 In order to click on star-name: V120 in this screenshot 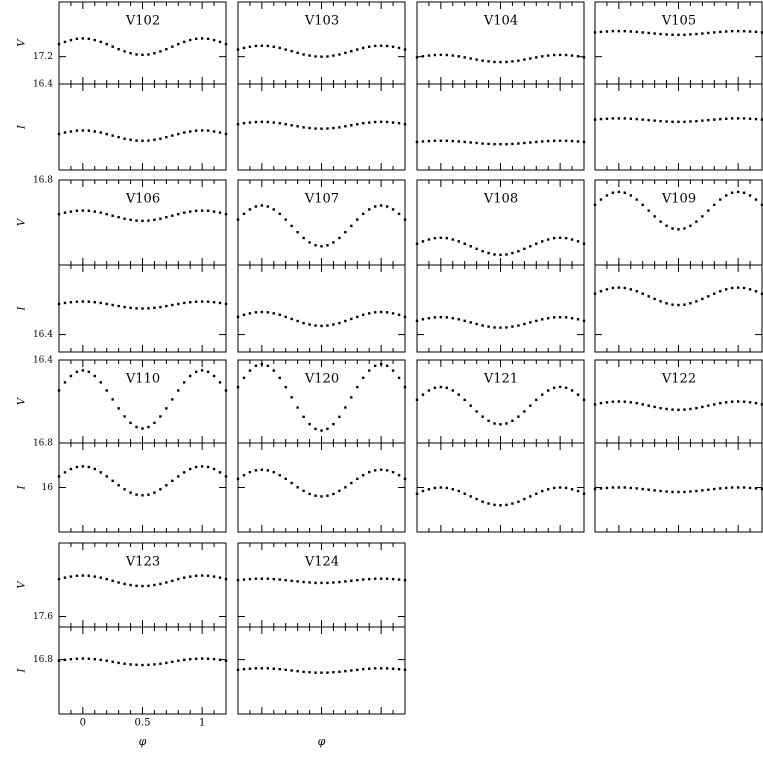, I will do `click(321, 379)`.